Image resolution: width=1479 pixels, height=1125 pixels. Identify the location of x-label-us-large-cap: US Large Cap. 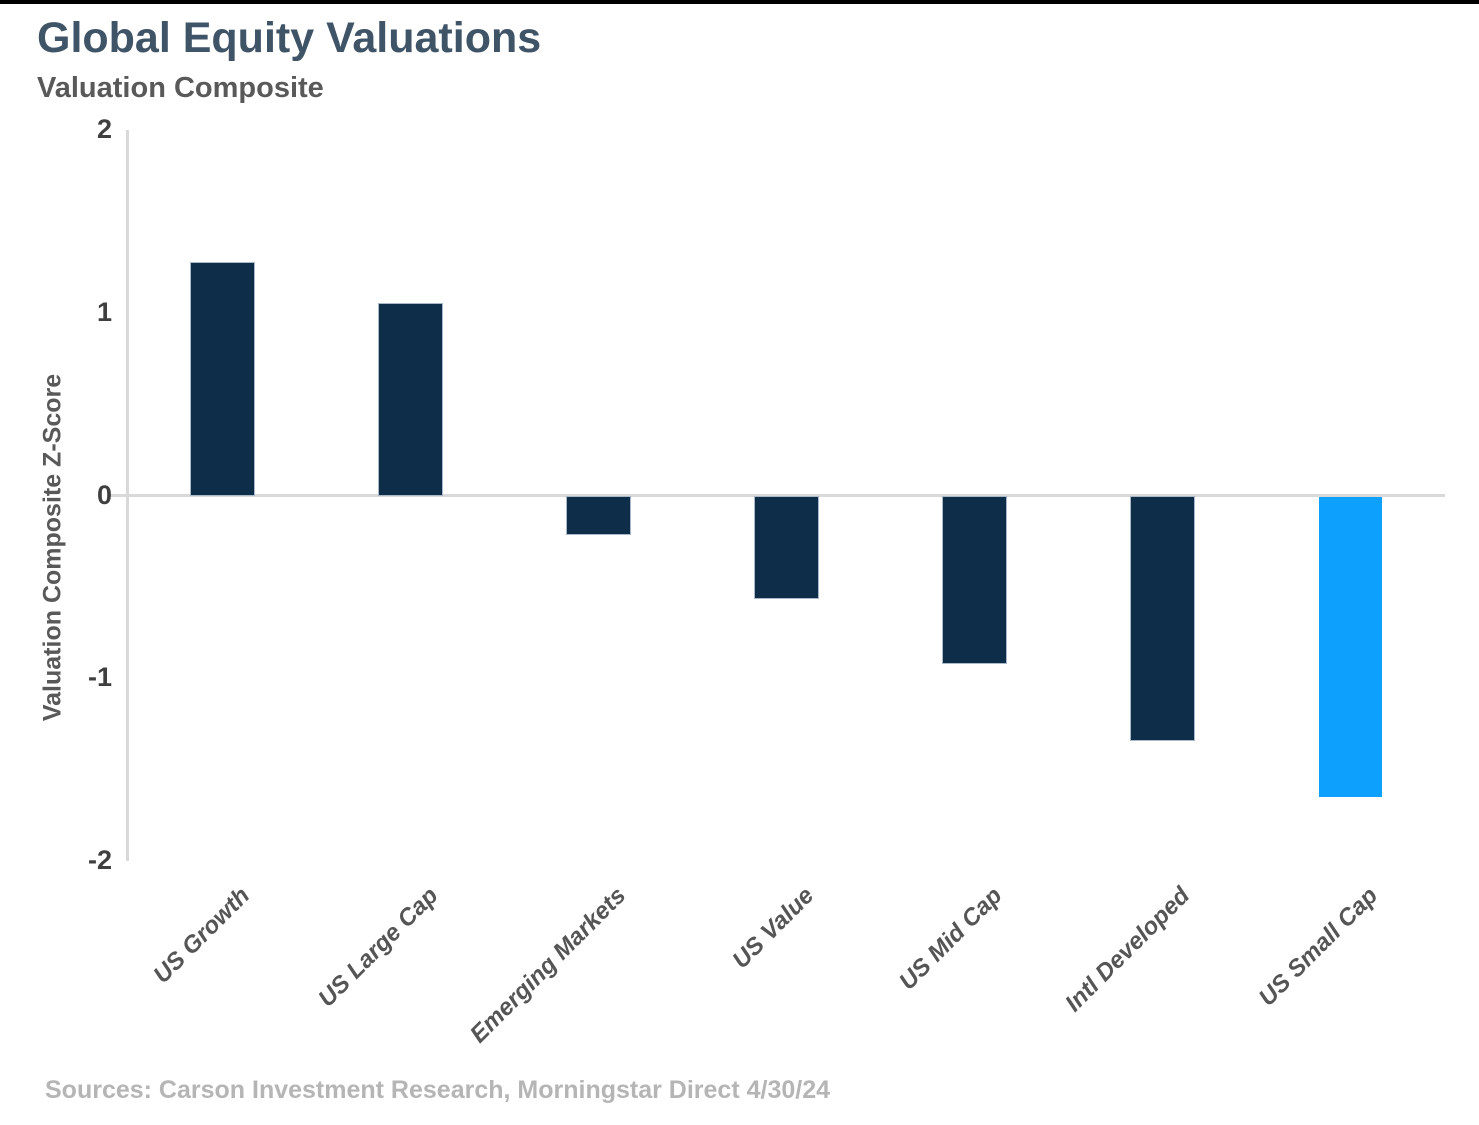
(378, 947).